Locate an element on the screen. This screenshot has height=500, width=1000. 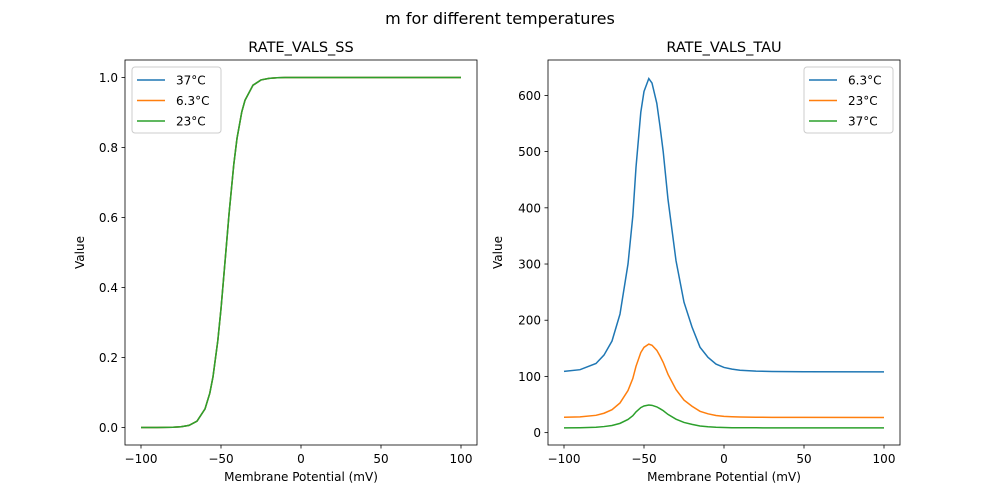
y-tick-label: 0.8 is located at coordinates (108, 148).